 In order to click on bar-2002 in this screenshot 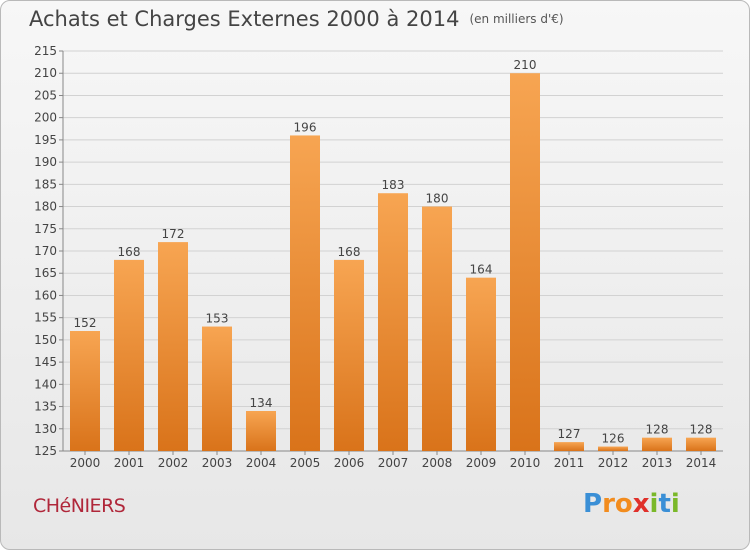, I will do `click(173, 346)`.